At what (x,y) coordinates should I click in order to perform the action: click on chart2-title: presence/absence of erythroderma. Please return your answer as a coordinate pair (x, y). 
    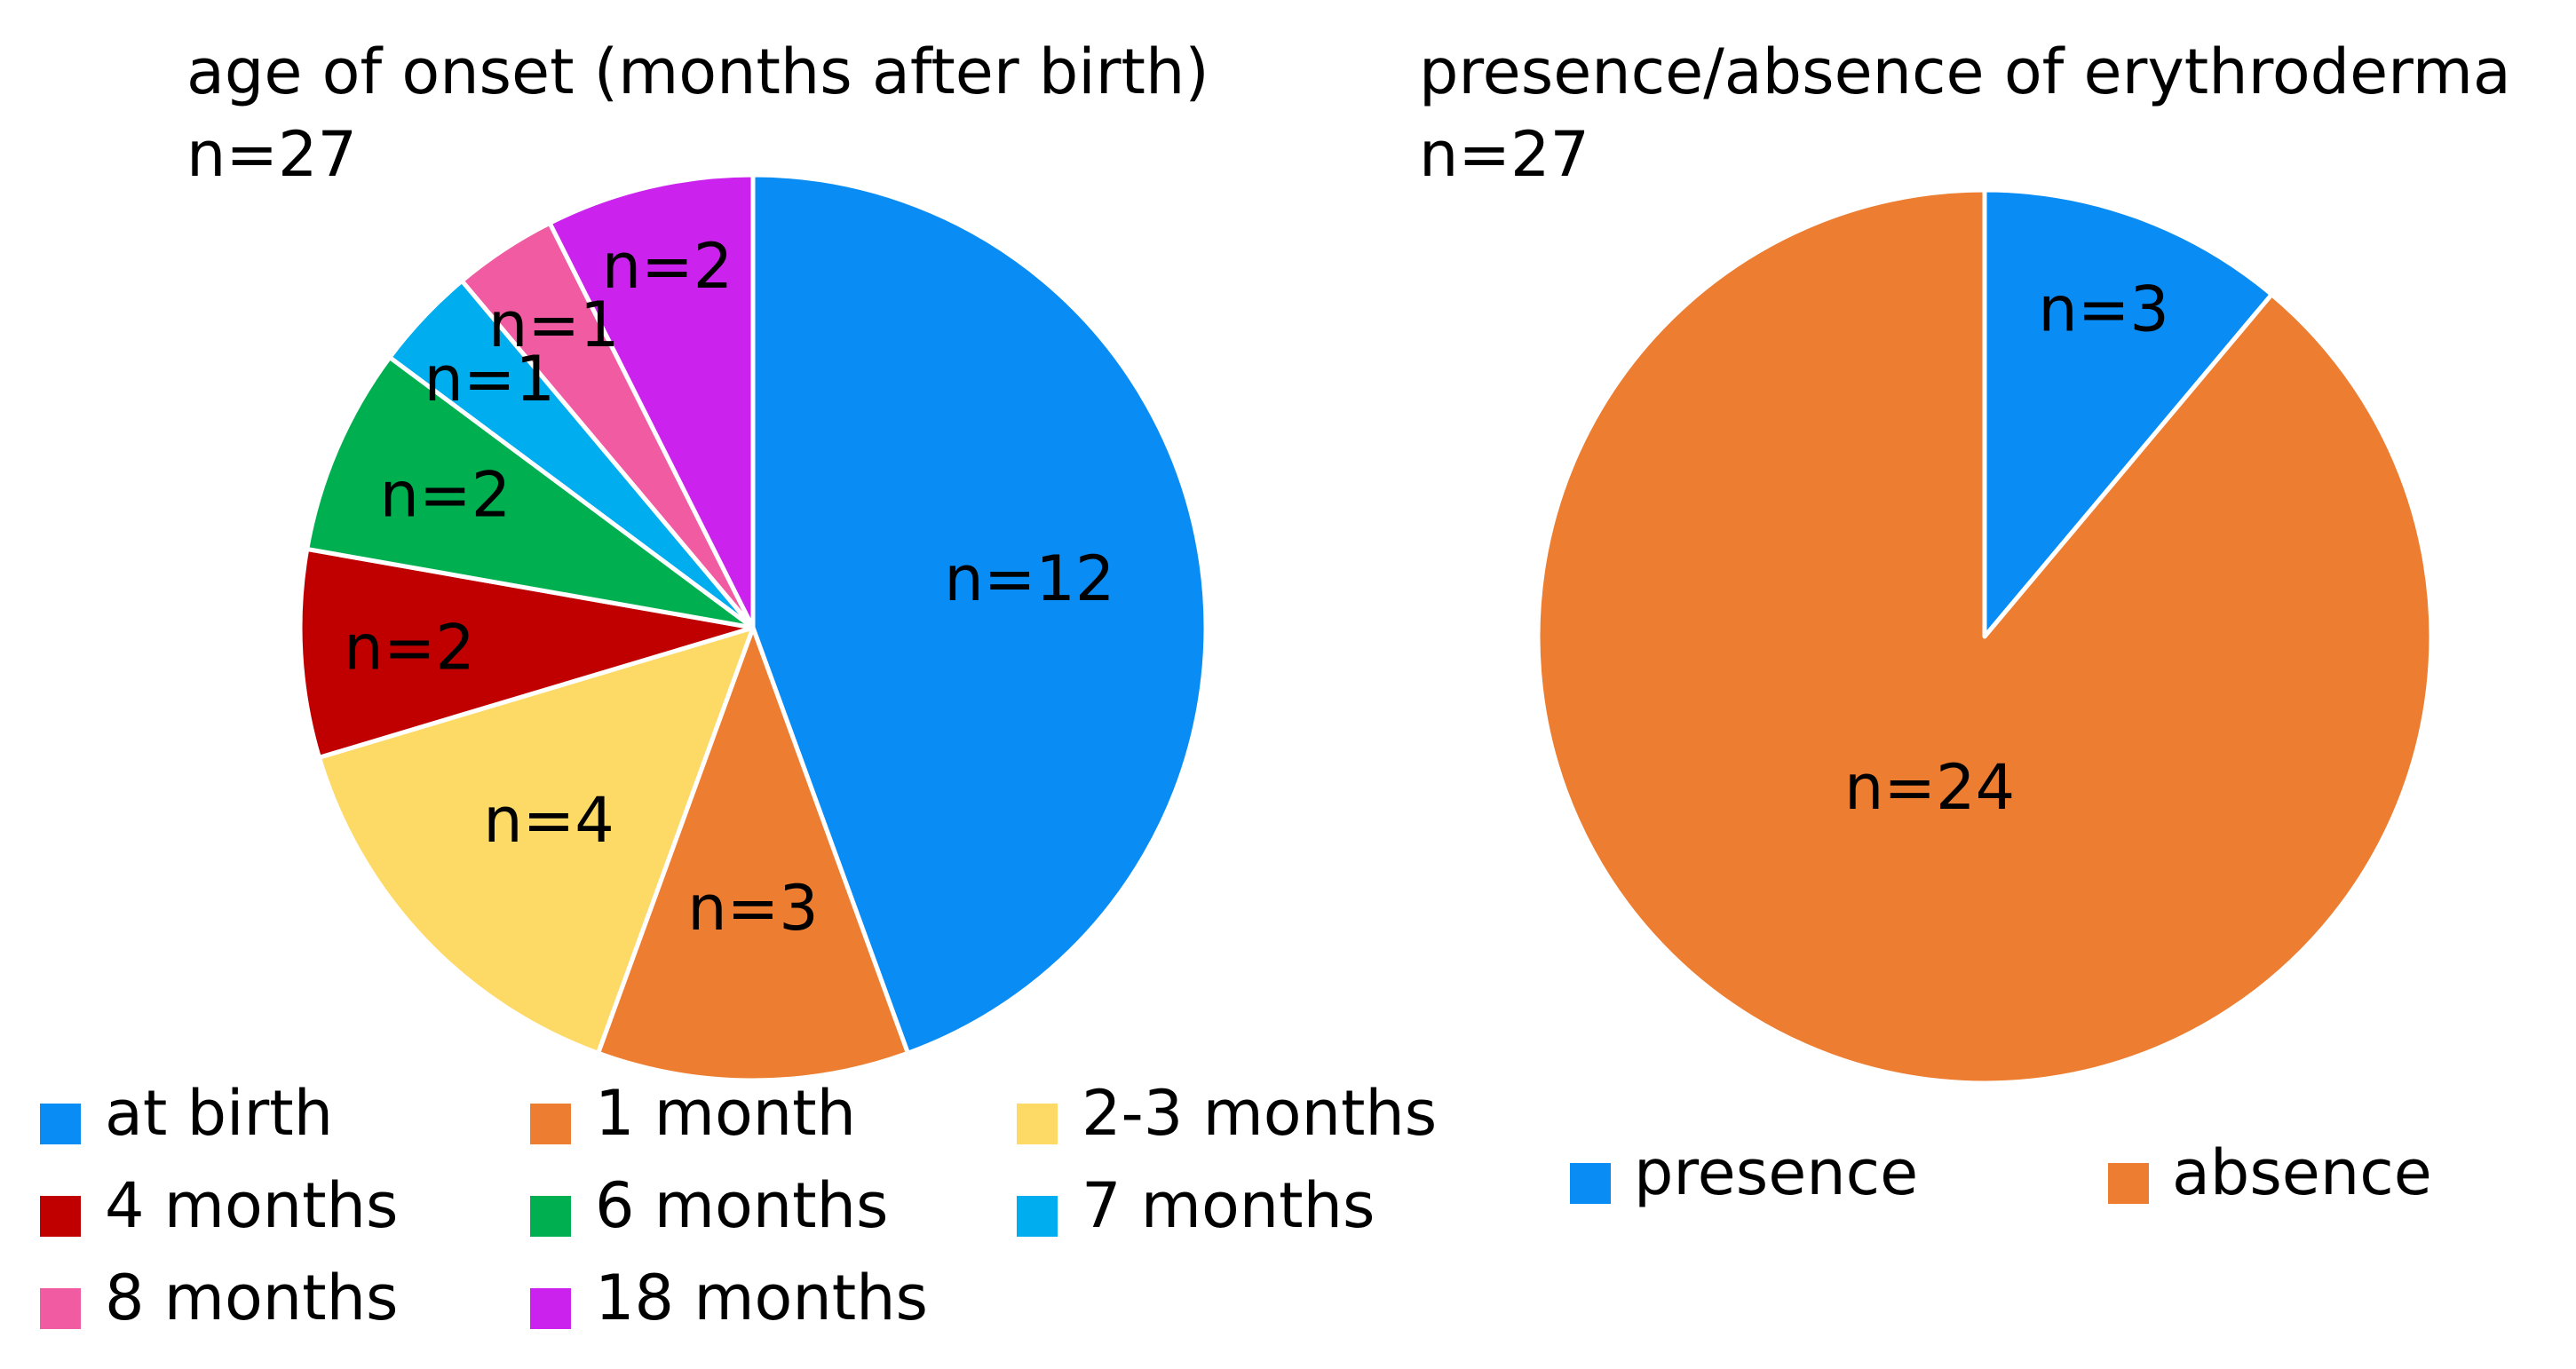
    Looking at the image, I should click on (1965, 72).